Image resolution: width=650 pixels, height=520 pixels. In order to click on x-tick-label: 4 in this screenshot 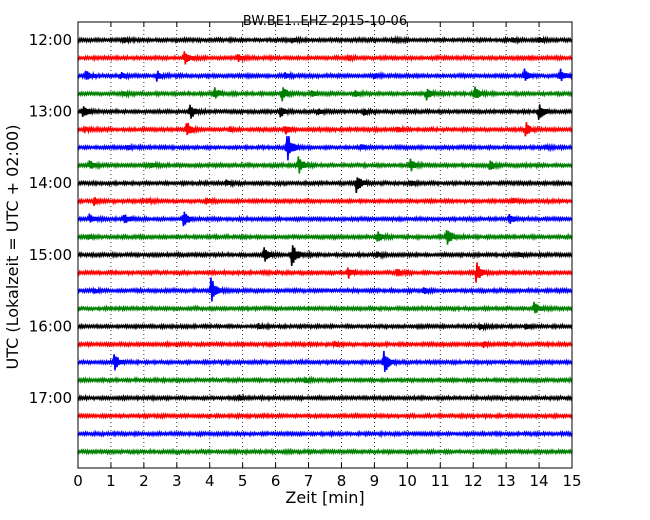, I will do `click(210, 481)`.